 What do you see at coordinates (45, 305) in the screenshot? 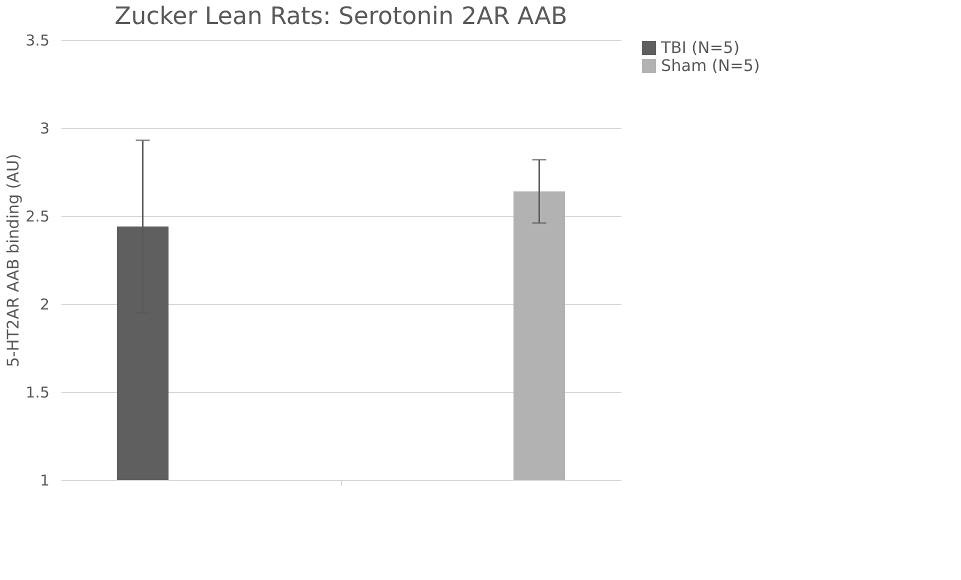
I see `y-tick-label: 2` at bounding box center [45, 305].